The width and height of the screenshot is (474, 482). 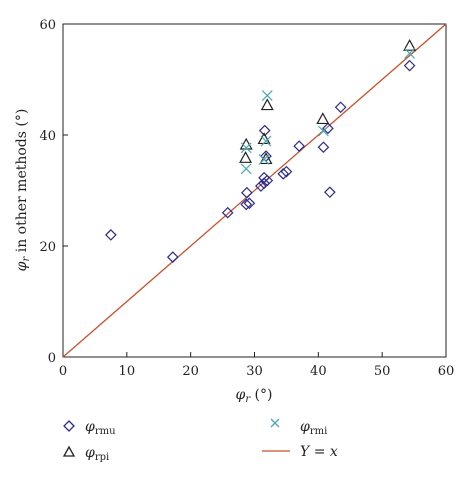 I want to click on y-tick-label: 40, so click(x=47, y=136).